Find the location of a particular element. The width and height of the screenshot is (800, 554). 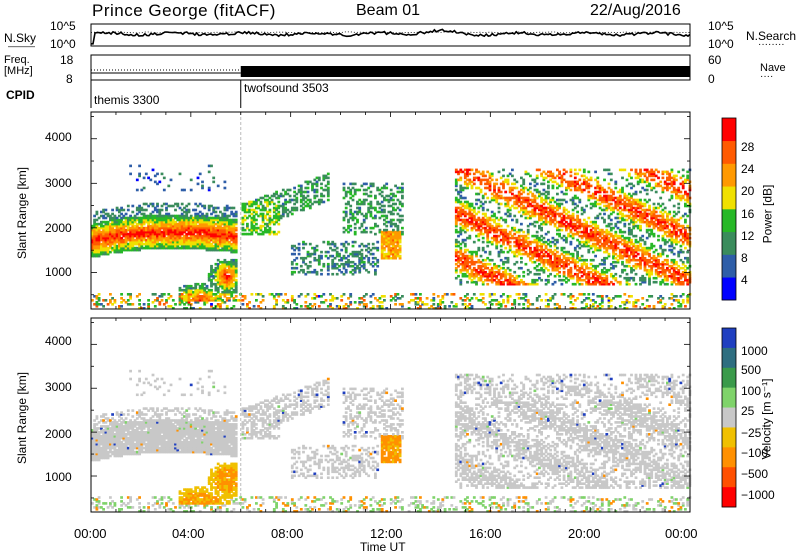

power-cbar-tick-28: 28 is located at coordinates (748, 147).